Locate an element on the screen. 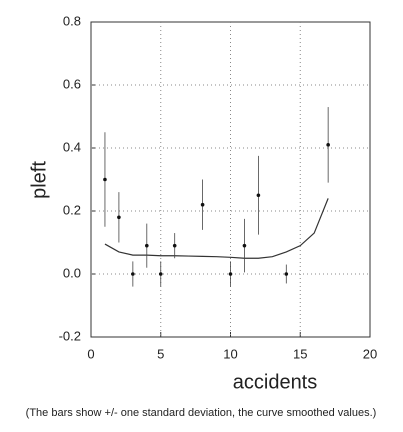  x-tick-label: 15 is located at coordinates (300, 353).